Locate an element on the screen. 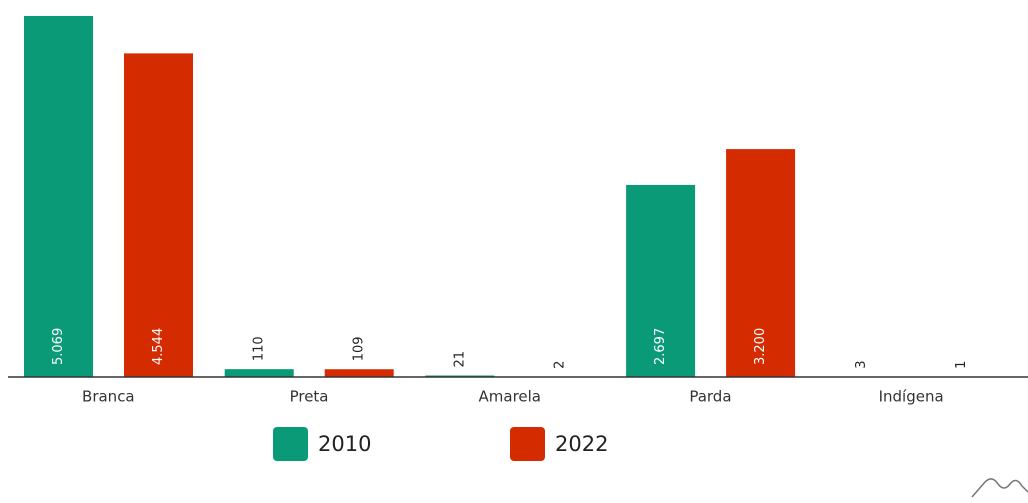 This screenshot has width=1028, height=503. value-label: 4.544 is located at coordinates (158, 346).